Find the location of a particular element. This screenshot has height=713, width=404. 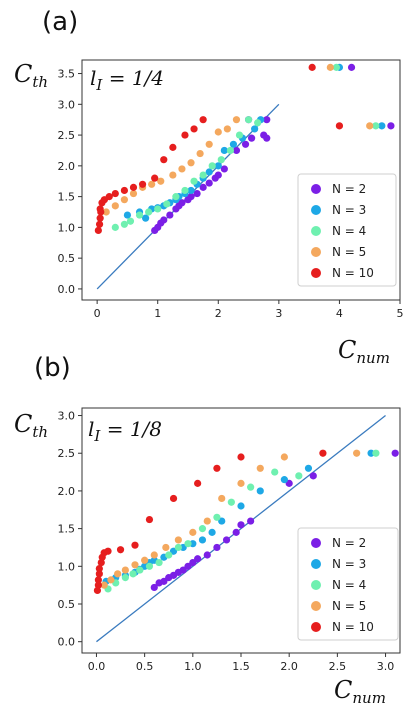

x-tick-label: 2.0 is located at coordinates (289, 666).